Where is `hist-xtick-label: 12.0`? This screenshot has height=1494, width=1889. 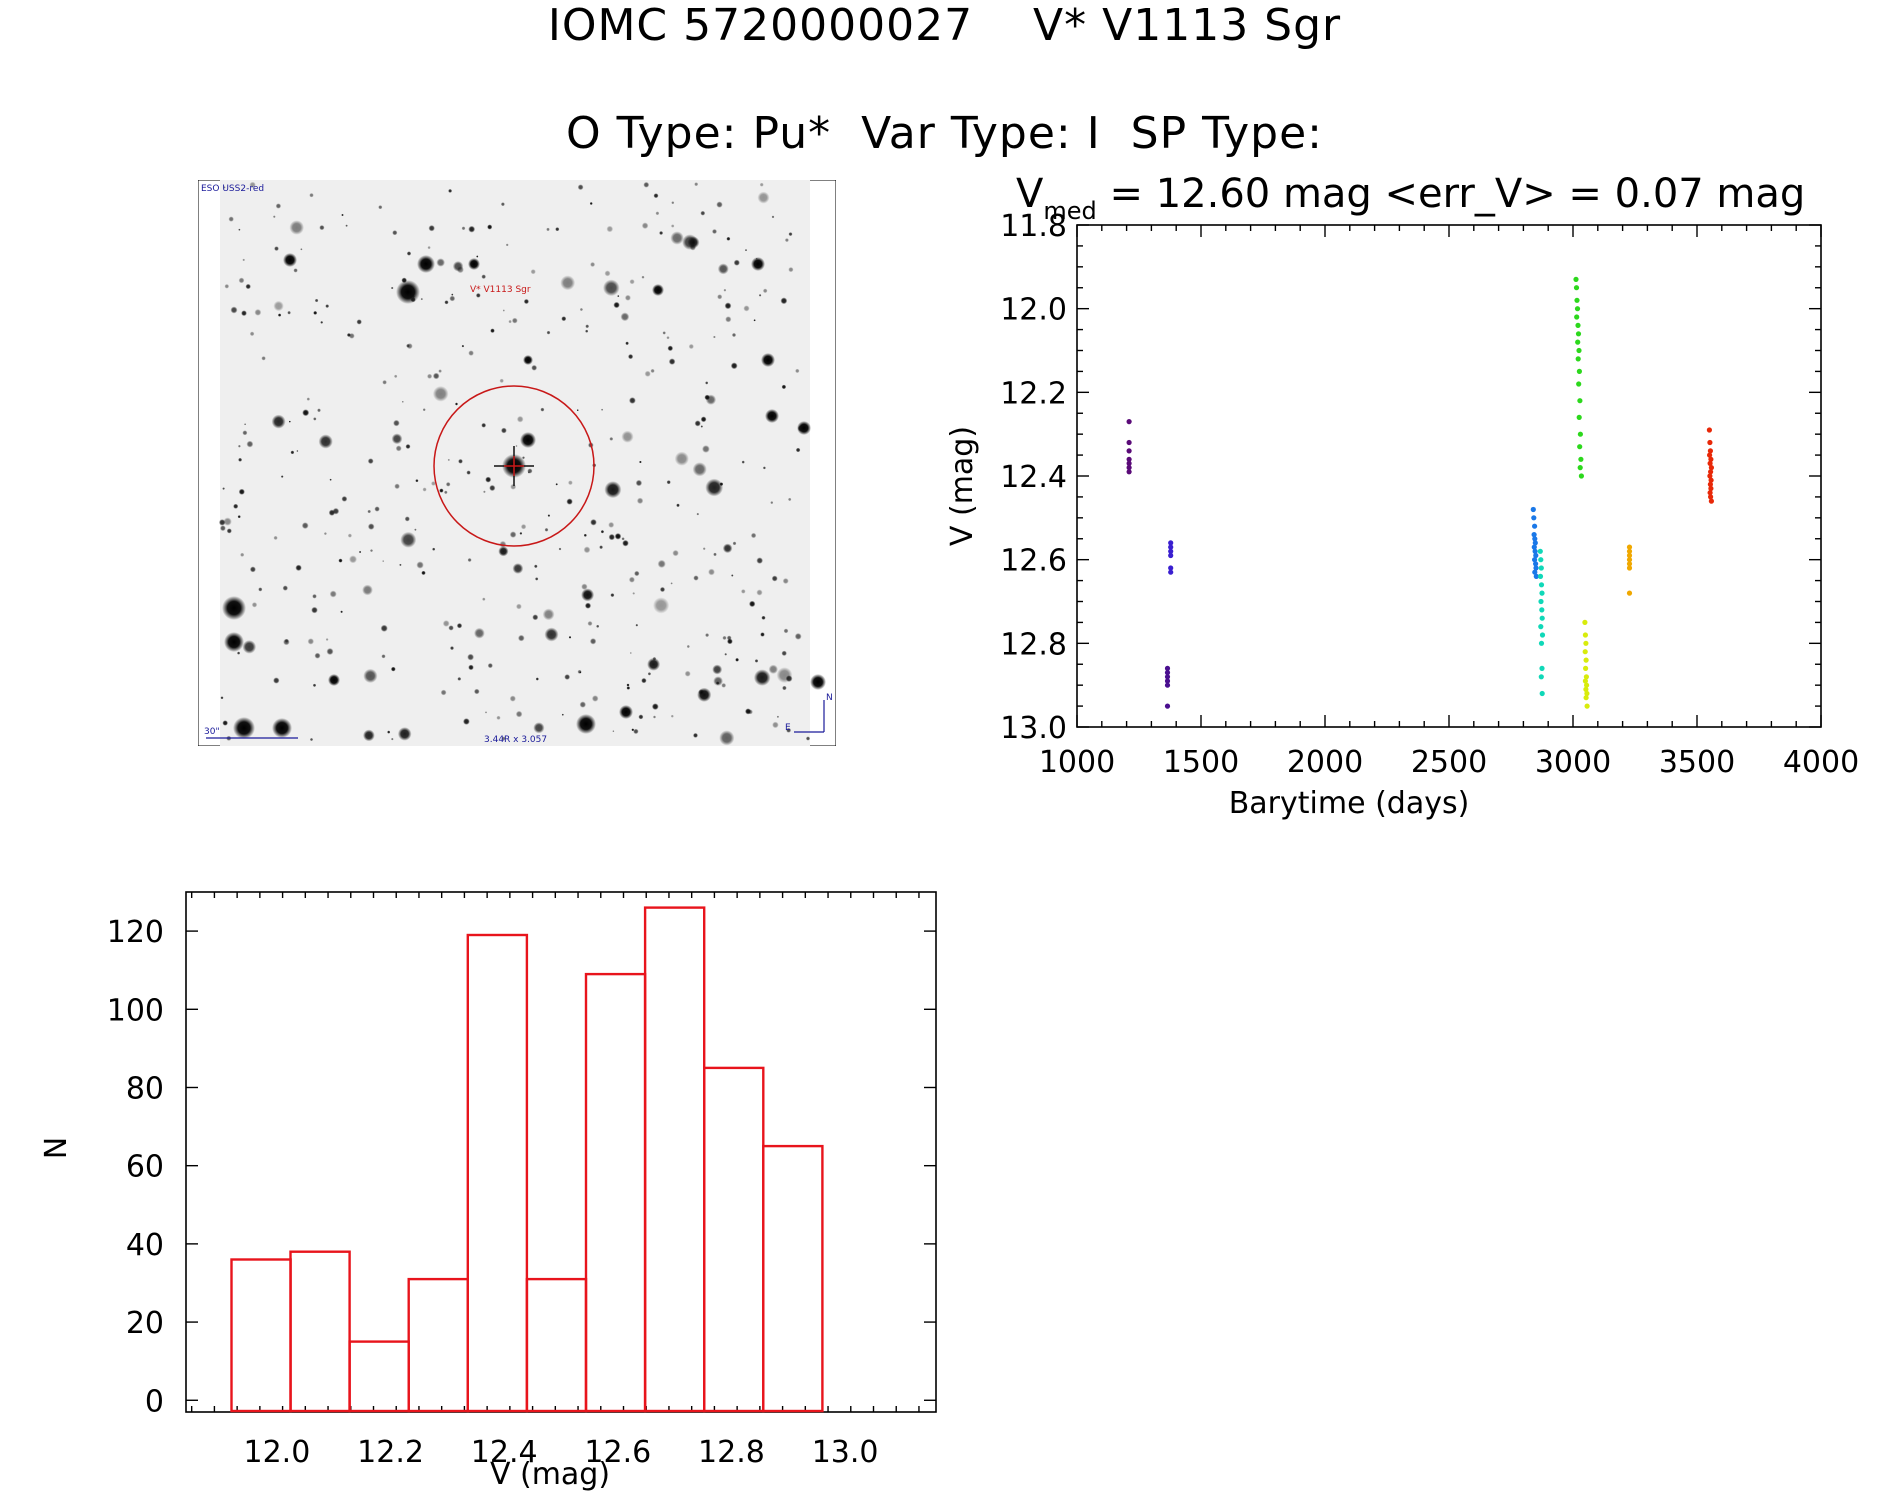
hist-xtick-label: 12.0 is located at coordinates (277, 1452).